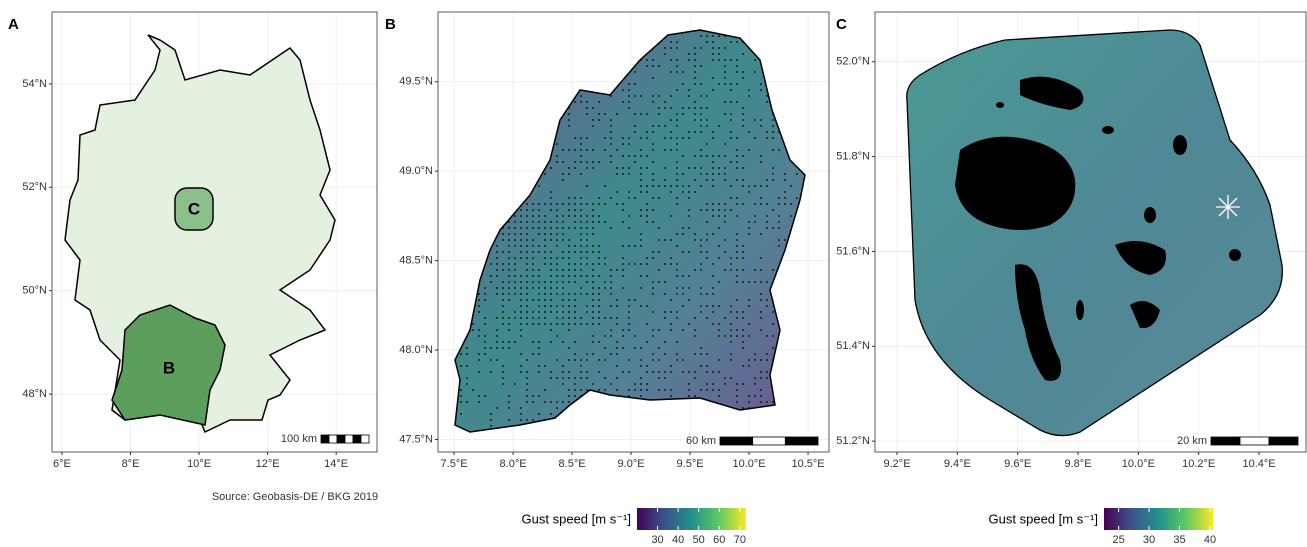  Describe the element at coordinates (1158, 519) in the screenshot. I see `colorbar` at that location.